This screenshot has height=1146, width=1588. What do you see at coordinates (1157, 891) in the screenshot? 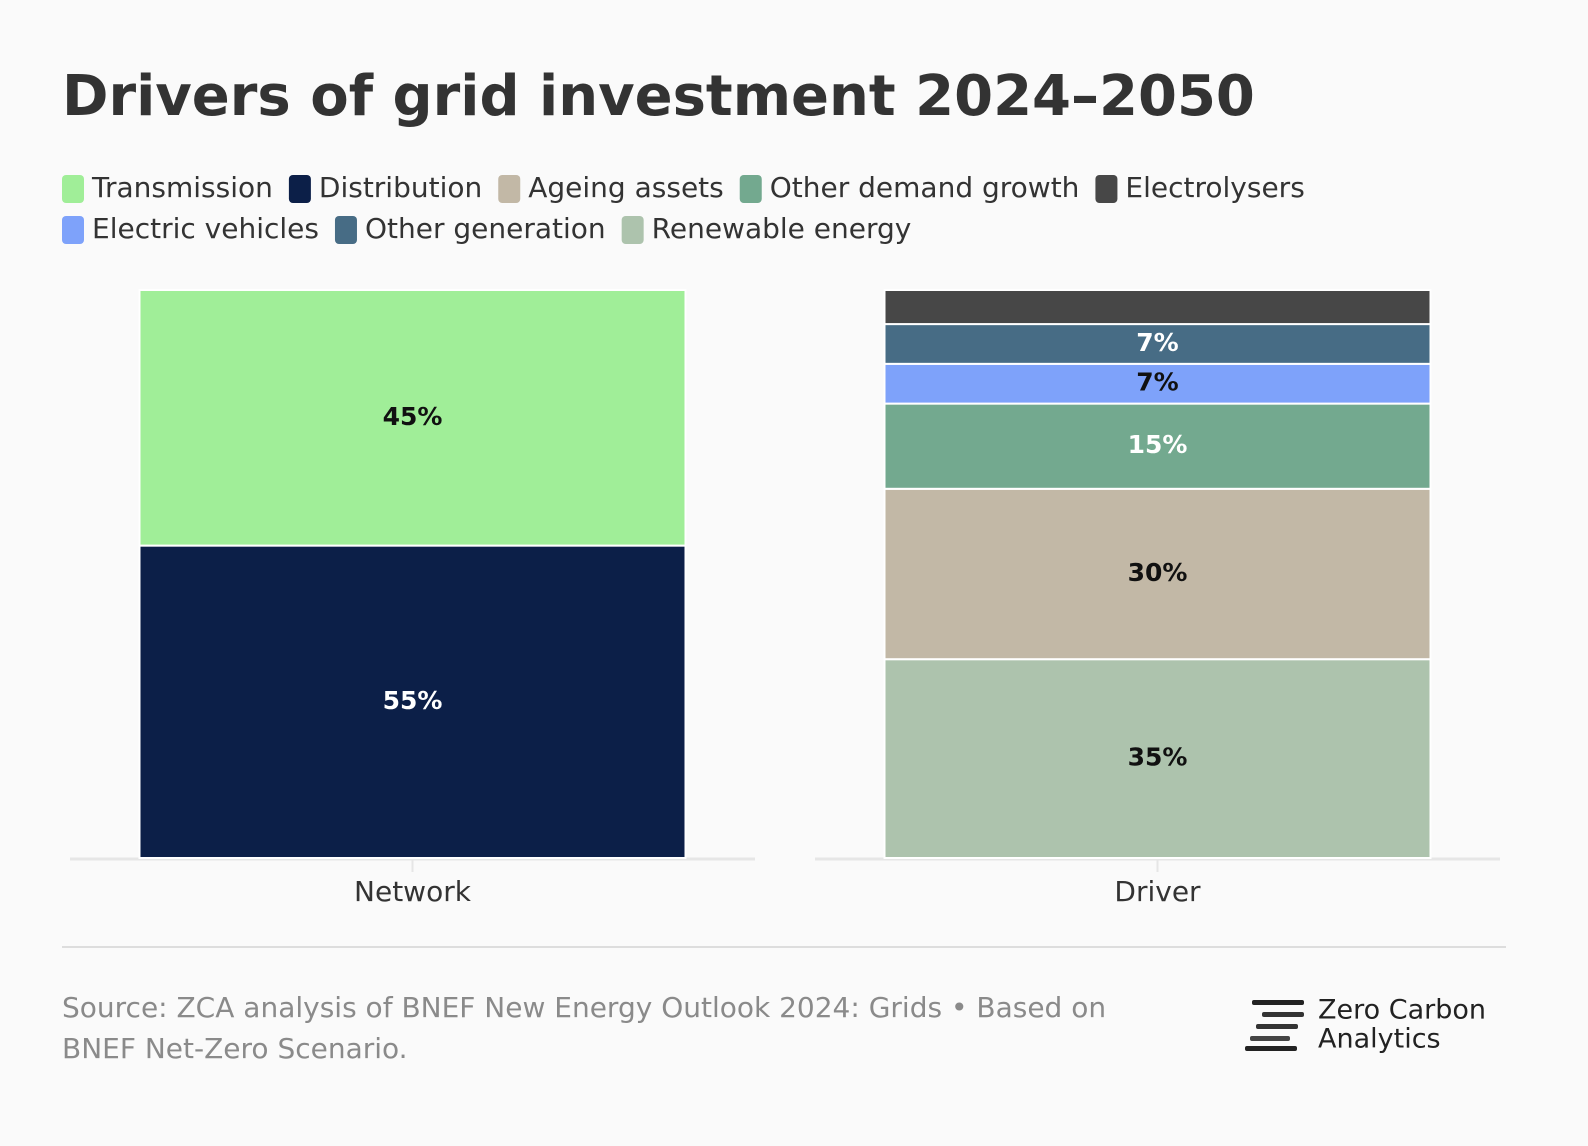
I see `x-tick-label: Driver` at bounding box center [1157, 891].